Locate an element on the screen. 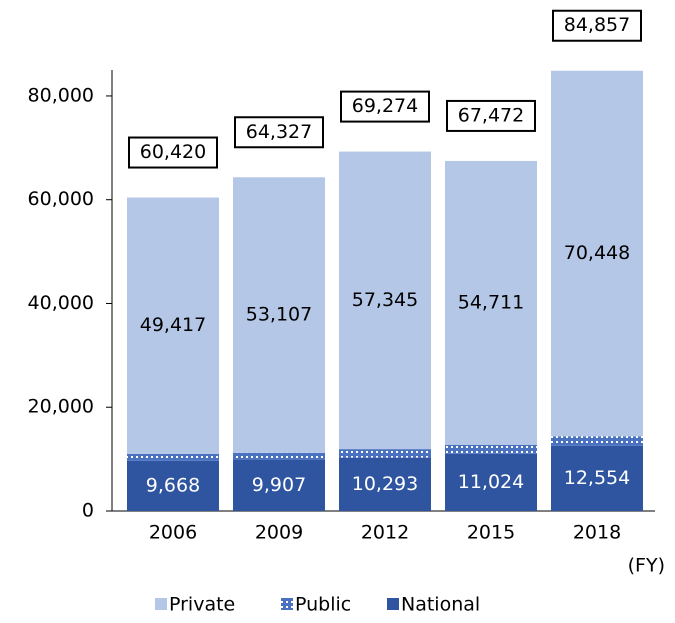  x-tick-label: 2018 is located at coordinates (597, 533).